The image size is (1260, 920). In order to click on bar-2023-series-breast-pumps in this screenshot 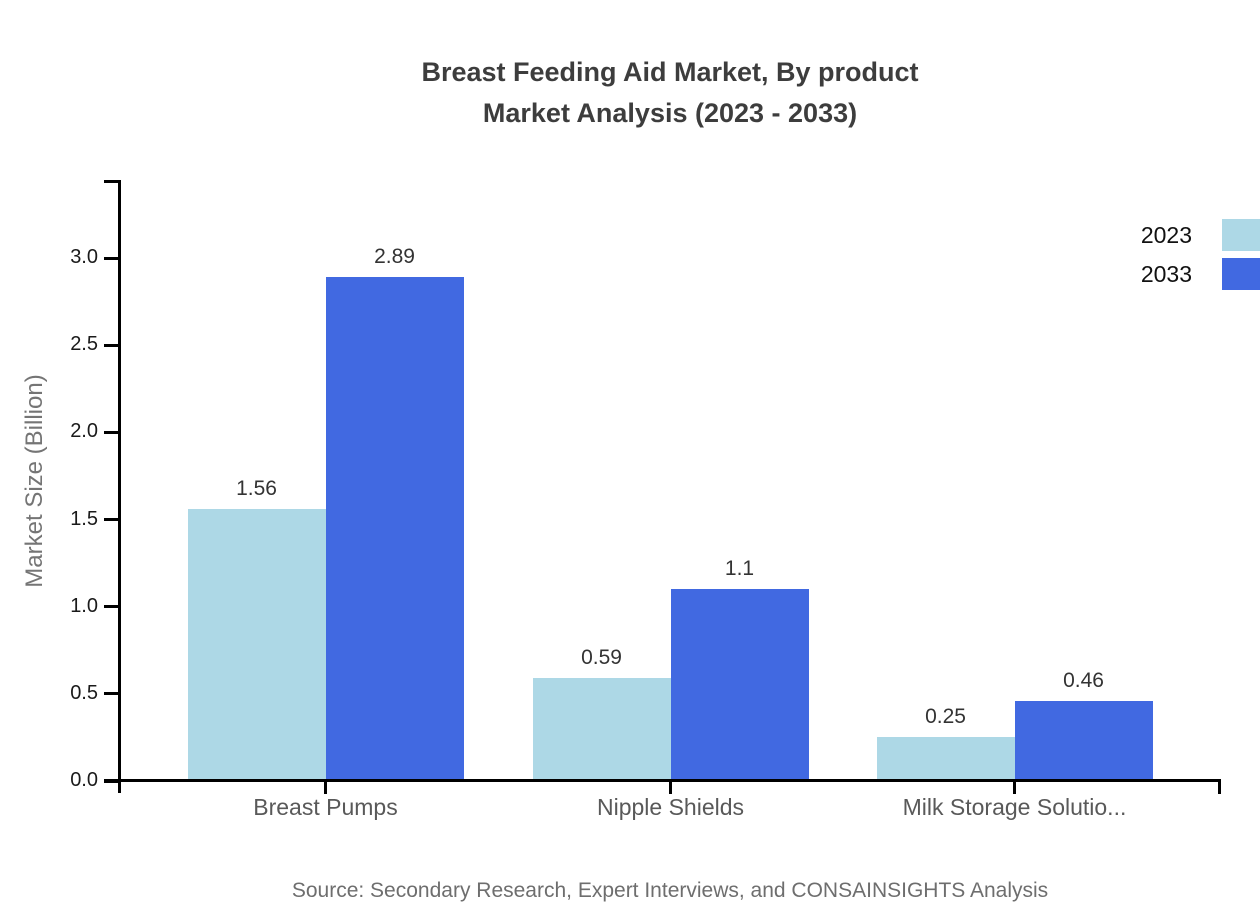, I will do `click(256, 645)`.